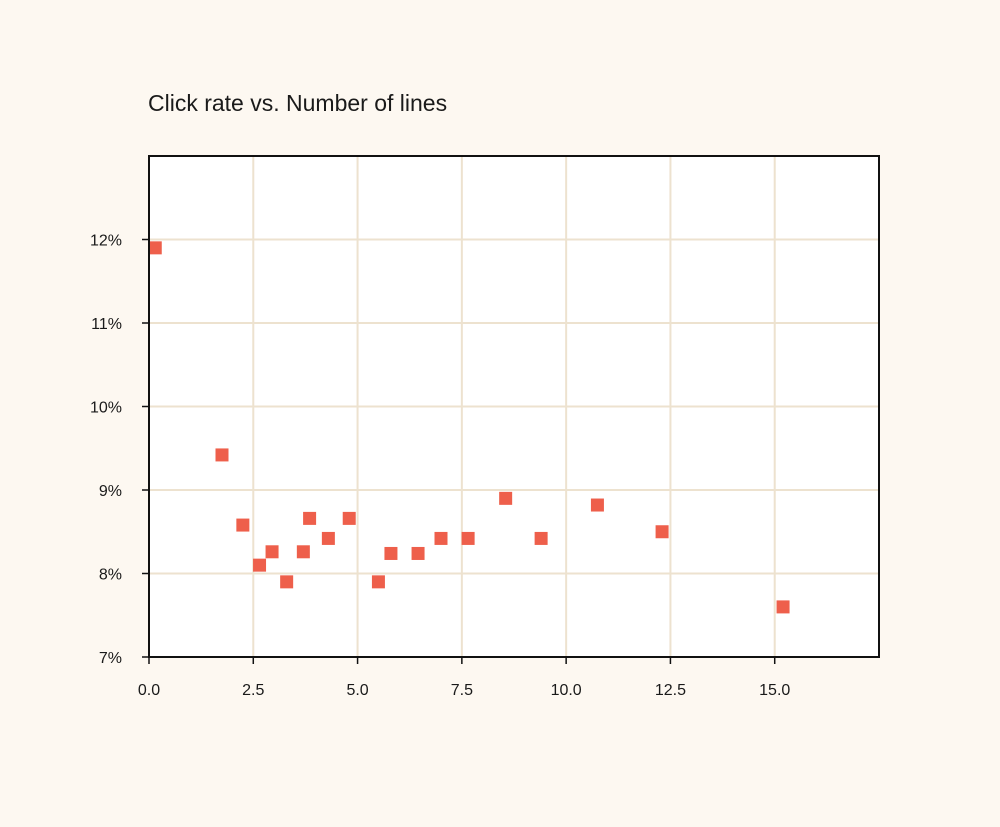 Image resolution: width=1000 pixels, height=827 pixels. I want to click on x-tick-label: 7.5, so click(462, 690).